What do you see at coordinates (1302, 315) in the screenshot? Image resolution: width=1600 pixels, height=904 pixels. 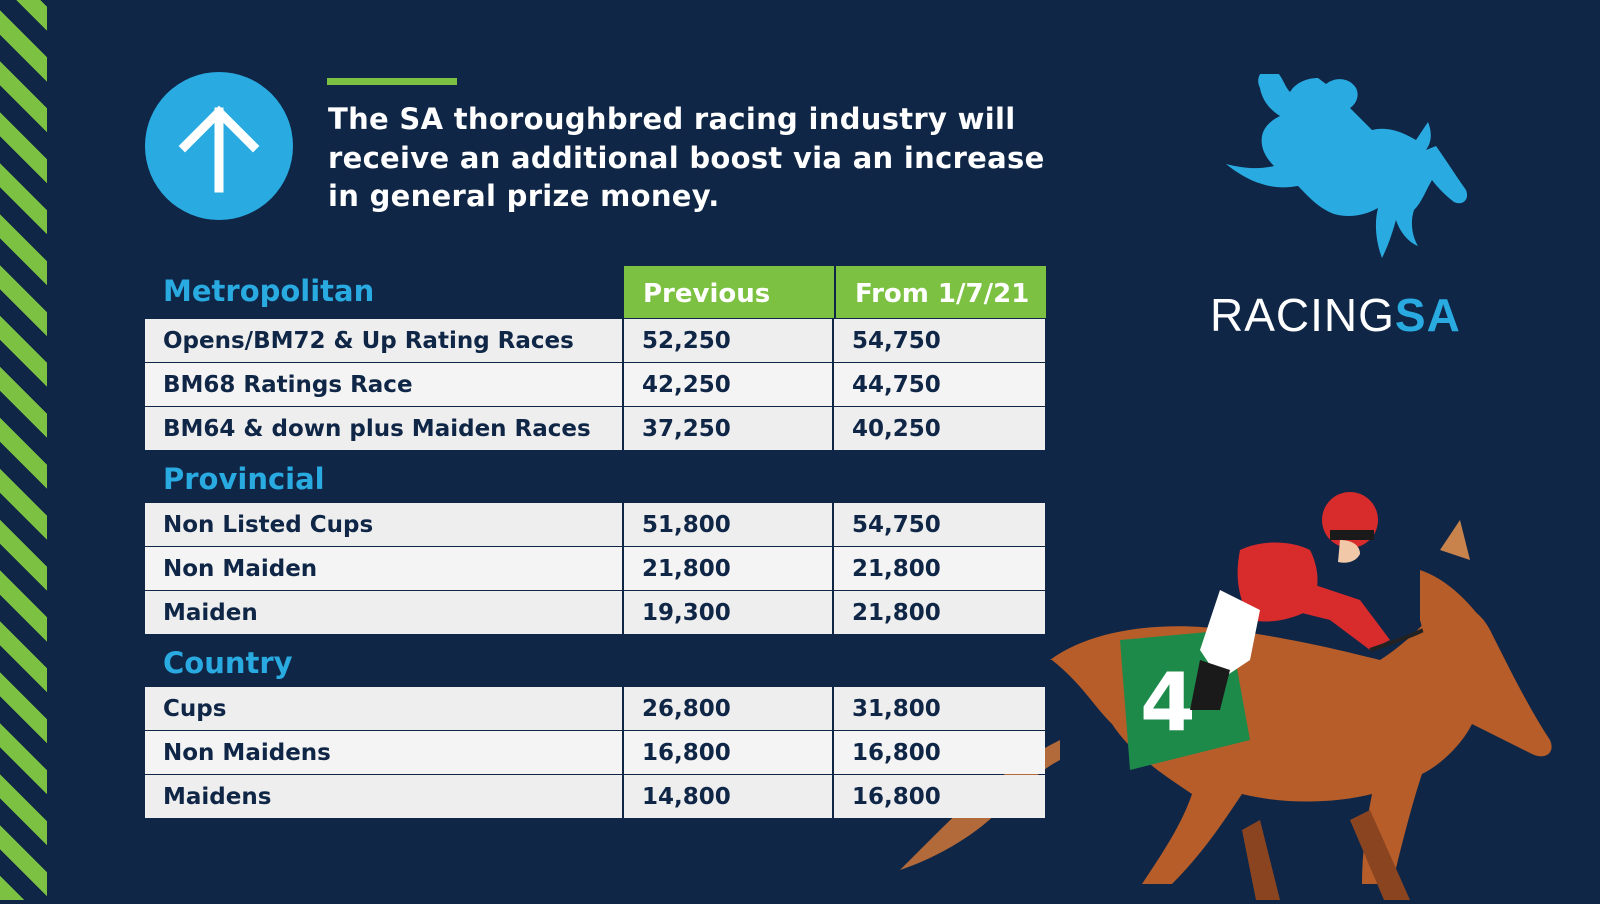 I see `logo-racing: RACING` at bounding box center [1302, 315].